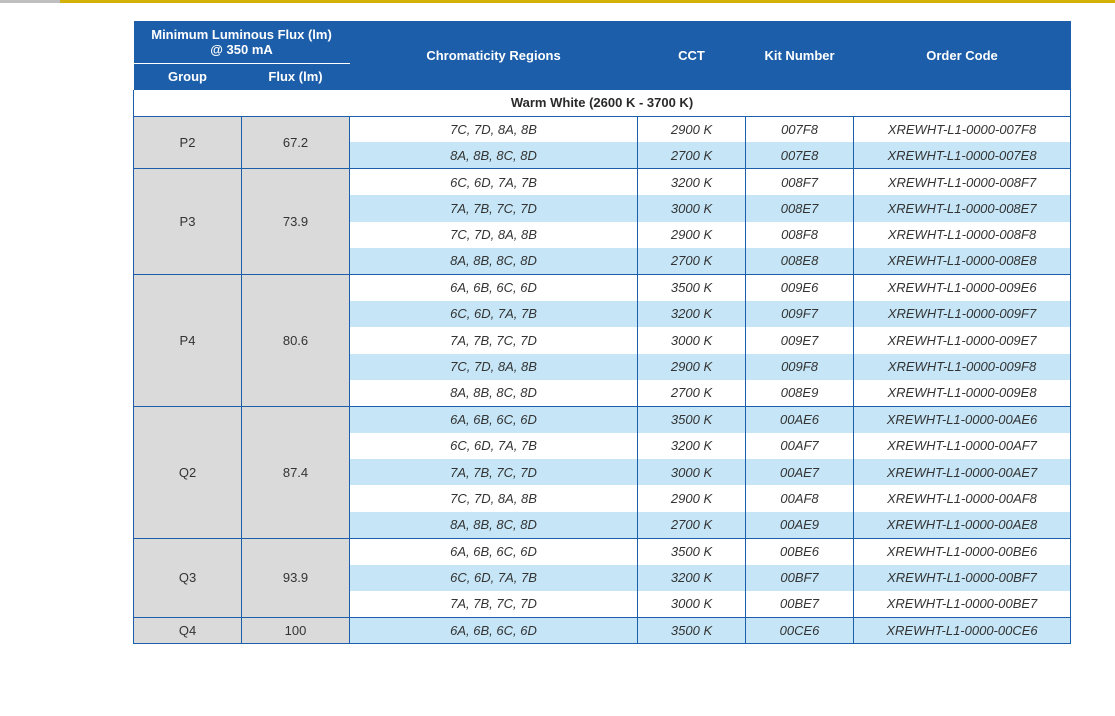  What do you see at coordinates (962, 498) in the screenshot?
I see `order-code-cell: XREWHT-L1-0000-00AF8` at bounding box center [962, 498].